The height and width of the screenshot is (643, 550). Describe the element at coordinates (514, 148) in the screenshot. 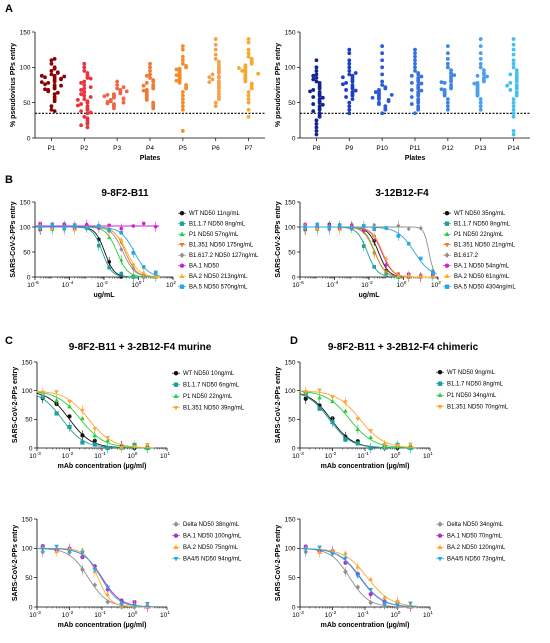

I see `x-tick-label: P14` at that location.